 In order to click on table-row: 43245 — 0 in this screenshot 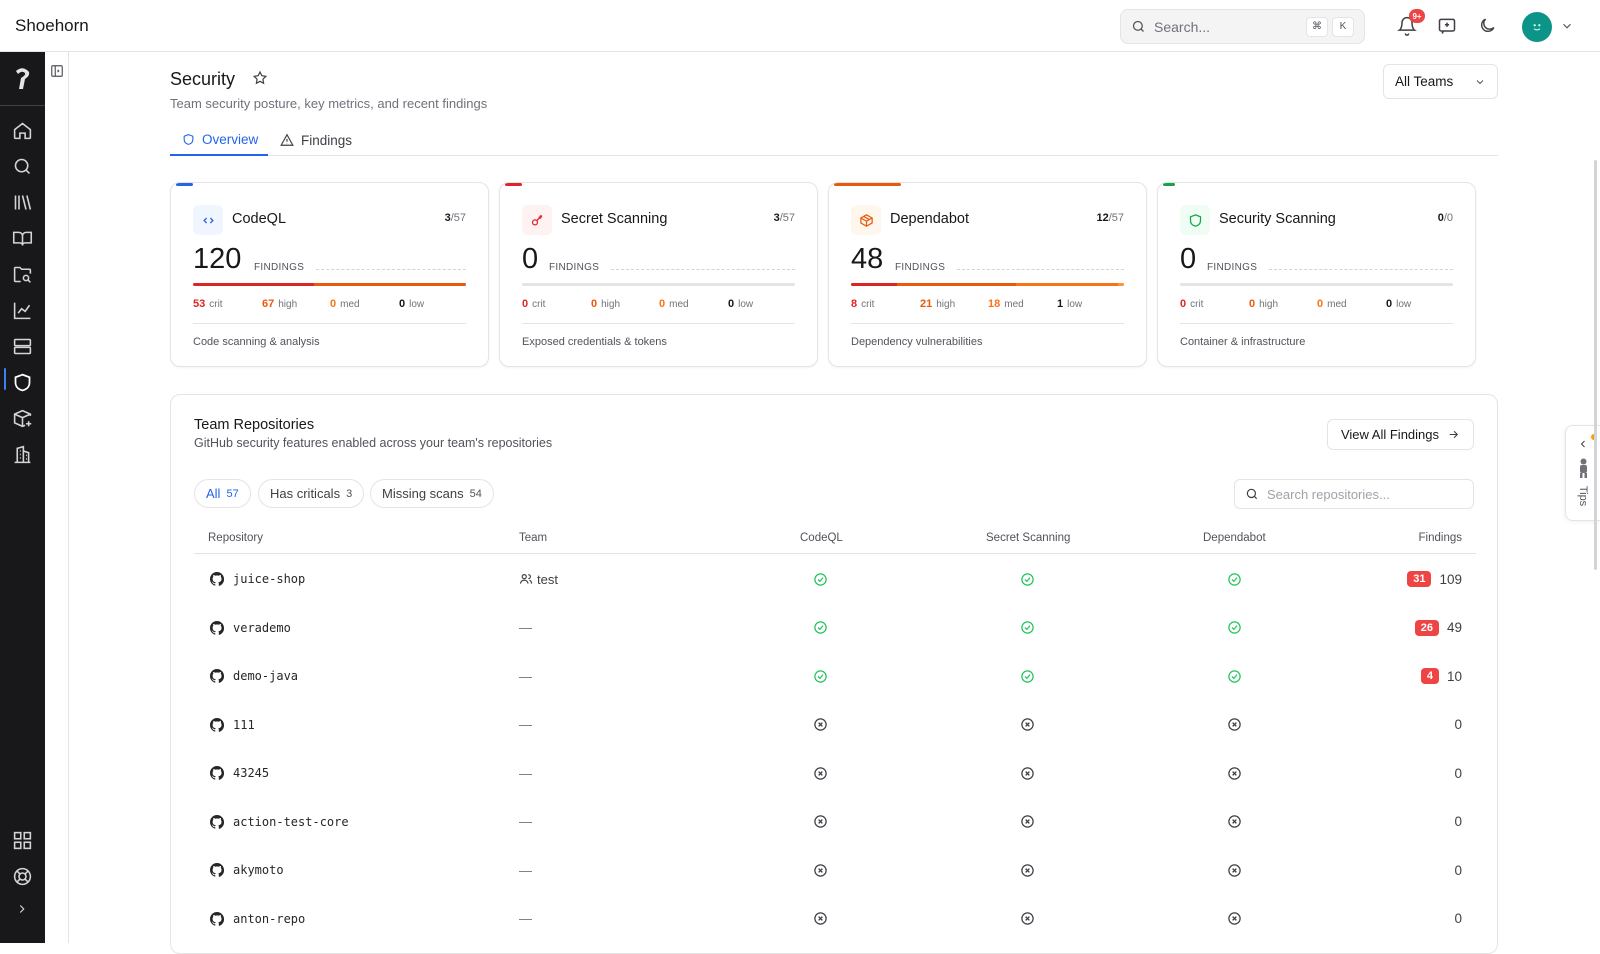, I will do `click(835, 773)`.